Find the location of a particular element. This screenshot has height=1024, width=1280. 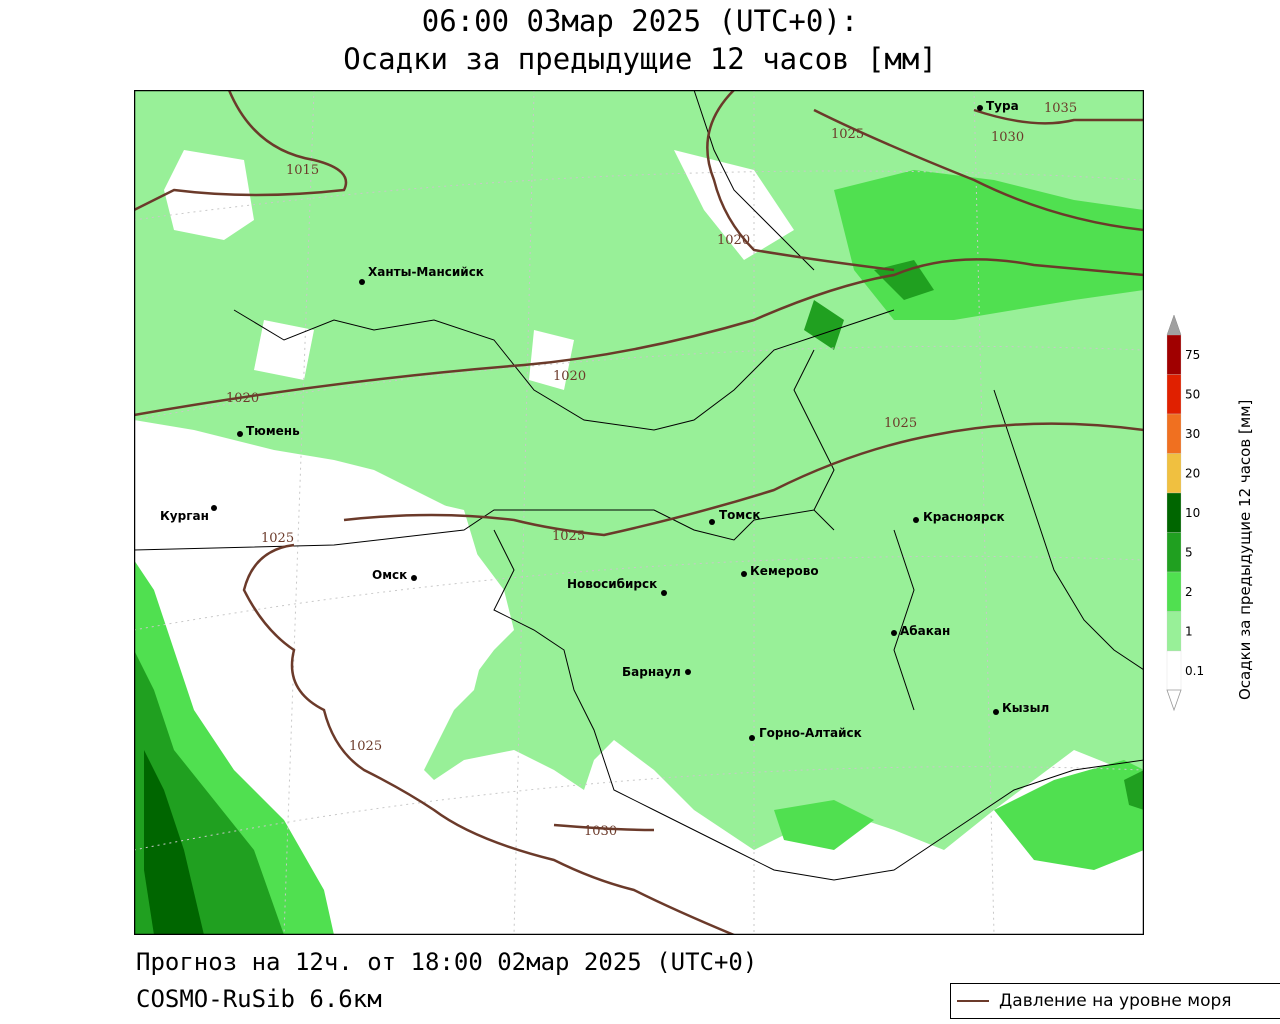

map-title-variable: Осадки за предыдущие 12 часов [мм] is located at coordinates (640, 59).